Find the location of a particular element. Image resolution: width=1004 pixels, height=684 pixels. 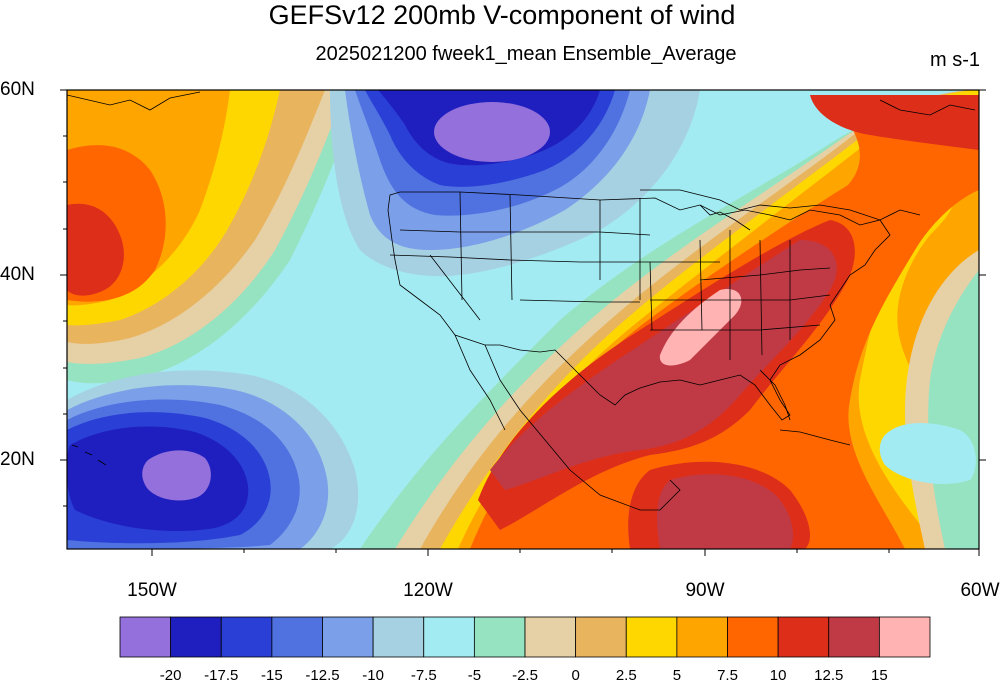

colorbar-tick-label: 7.5 is located at coordinates (727, 675).